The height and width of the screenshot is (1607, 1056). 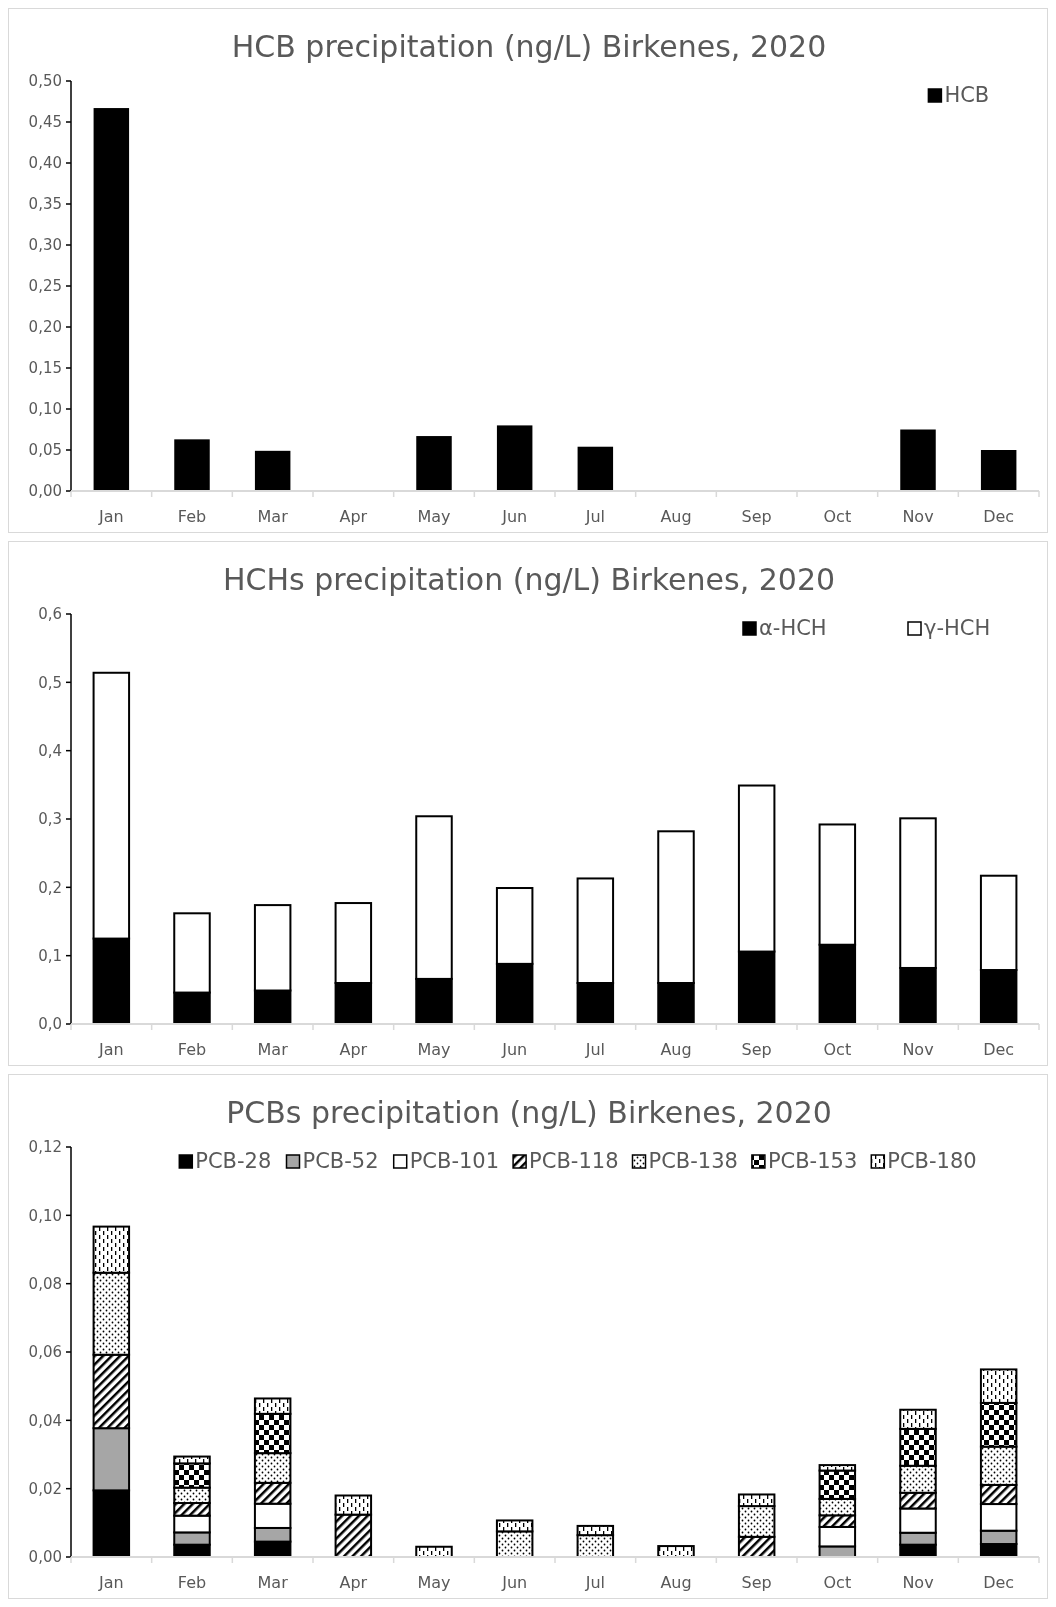 I want to click on y-tick-label: 0,08, so click(x=45, y=1283).